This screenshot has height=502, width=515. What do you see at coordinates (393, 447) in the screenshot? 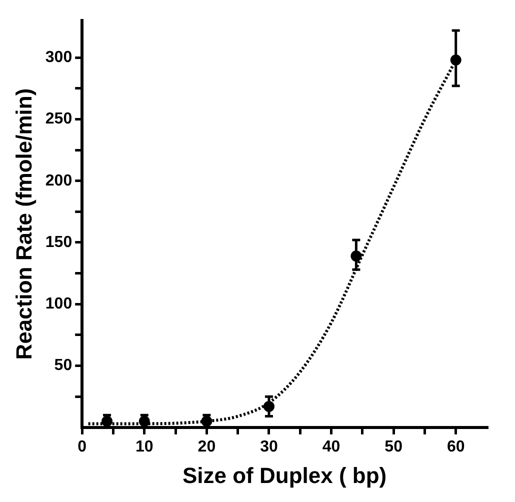
I see `x-tick-label: 50` at bounding box center [393, 447].